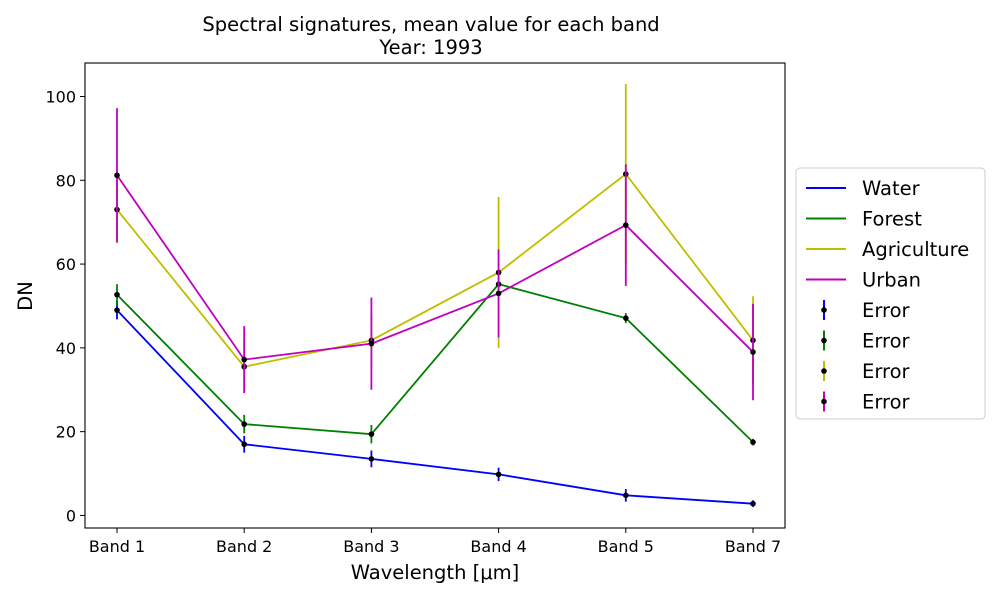  I want to click on y-axis-label: DN, so click(25, 296).